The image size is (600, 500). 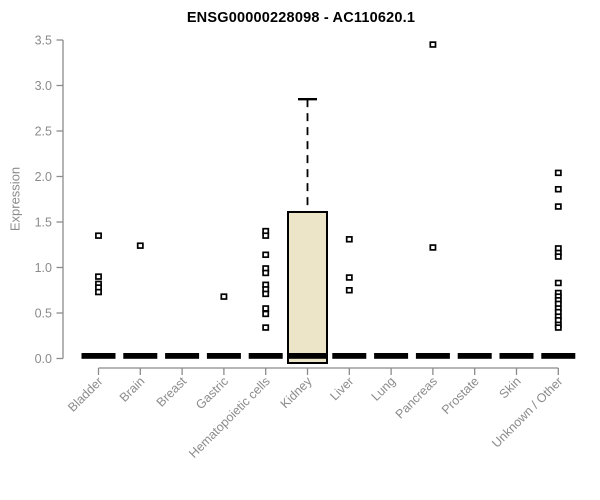 I want to click on x-category-label: Lung, so click(x=384, y=389).